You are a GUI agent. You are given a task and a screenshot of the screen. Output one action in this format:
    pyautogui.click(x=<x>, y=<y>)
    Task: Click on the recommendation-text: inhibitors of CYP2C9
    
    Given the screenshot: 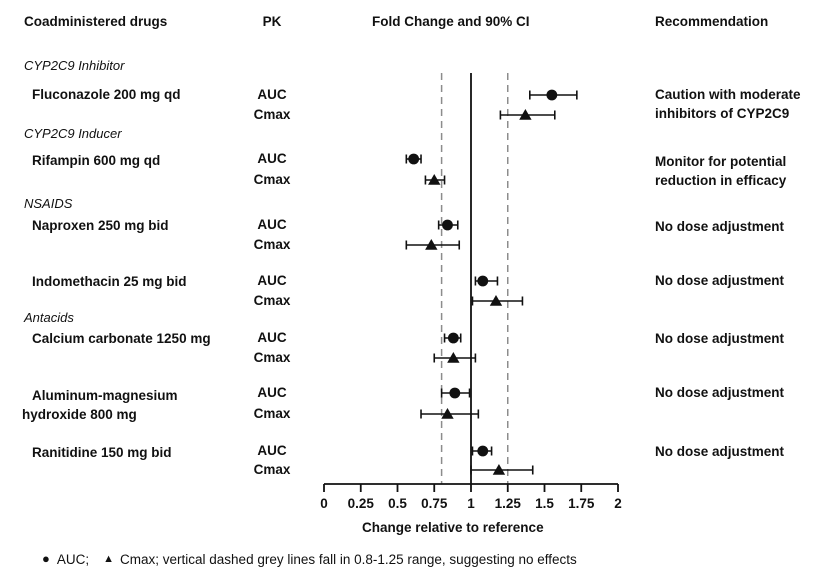 What is the action you would take?
    pyautogui.click(x=722, y=113)
    